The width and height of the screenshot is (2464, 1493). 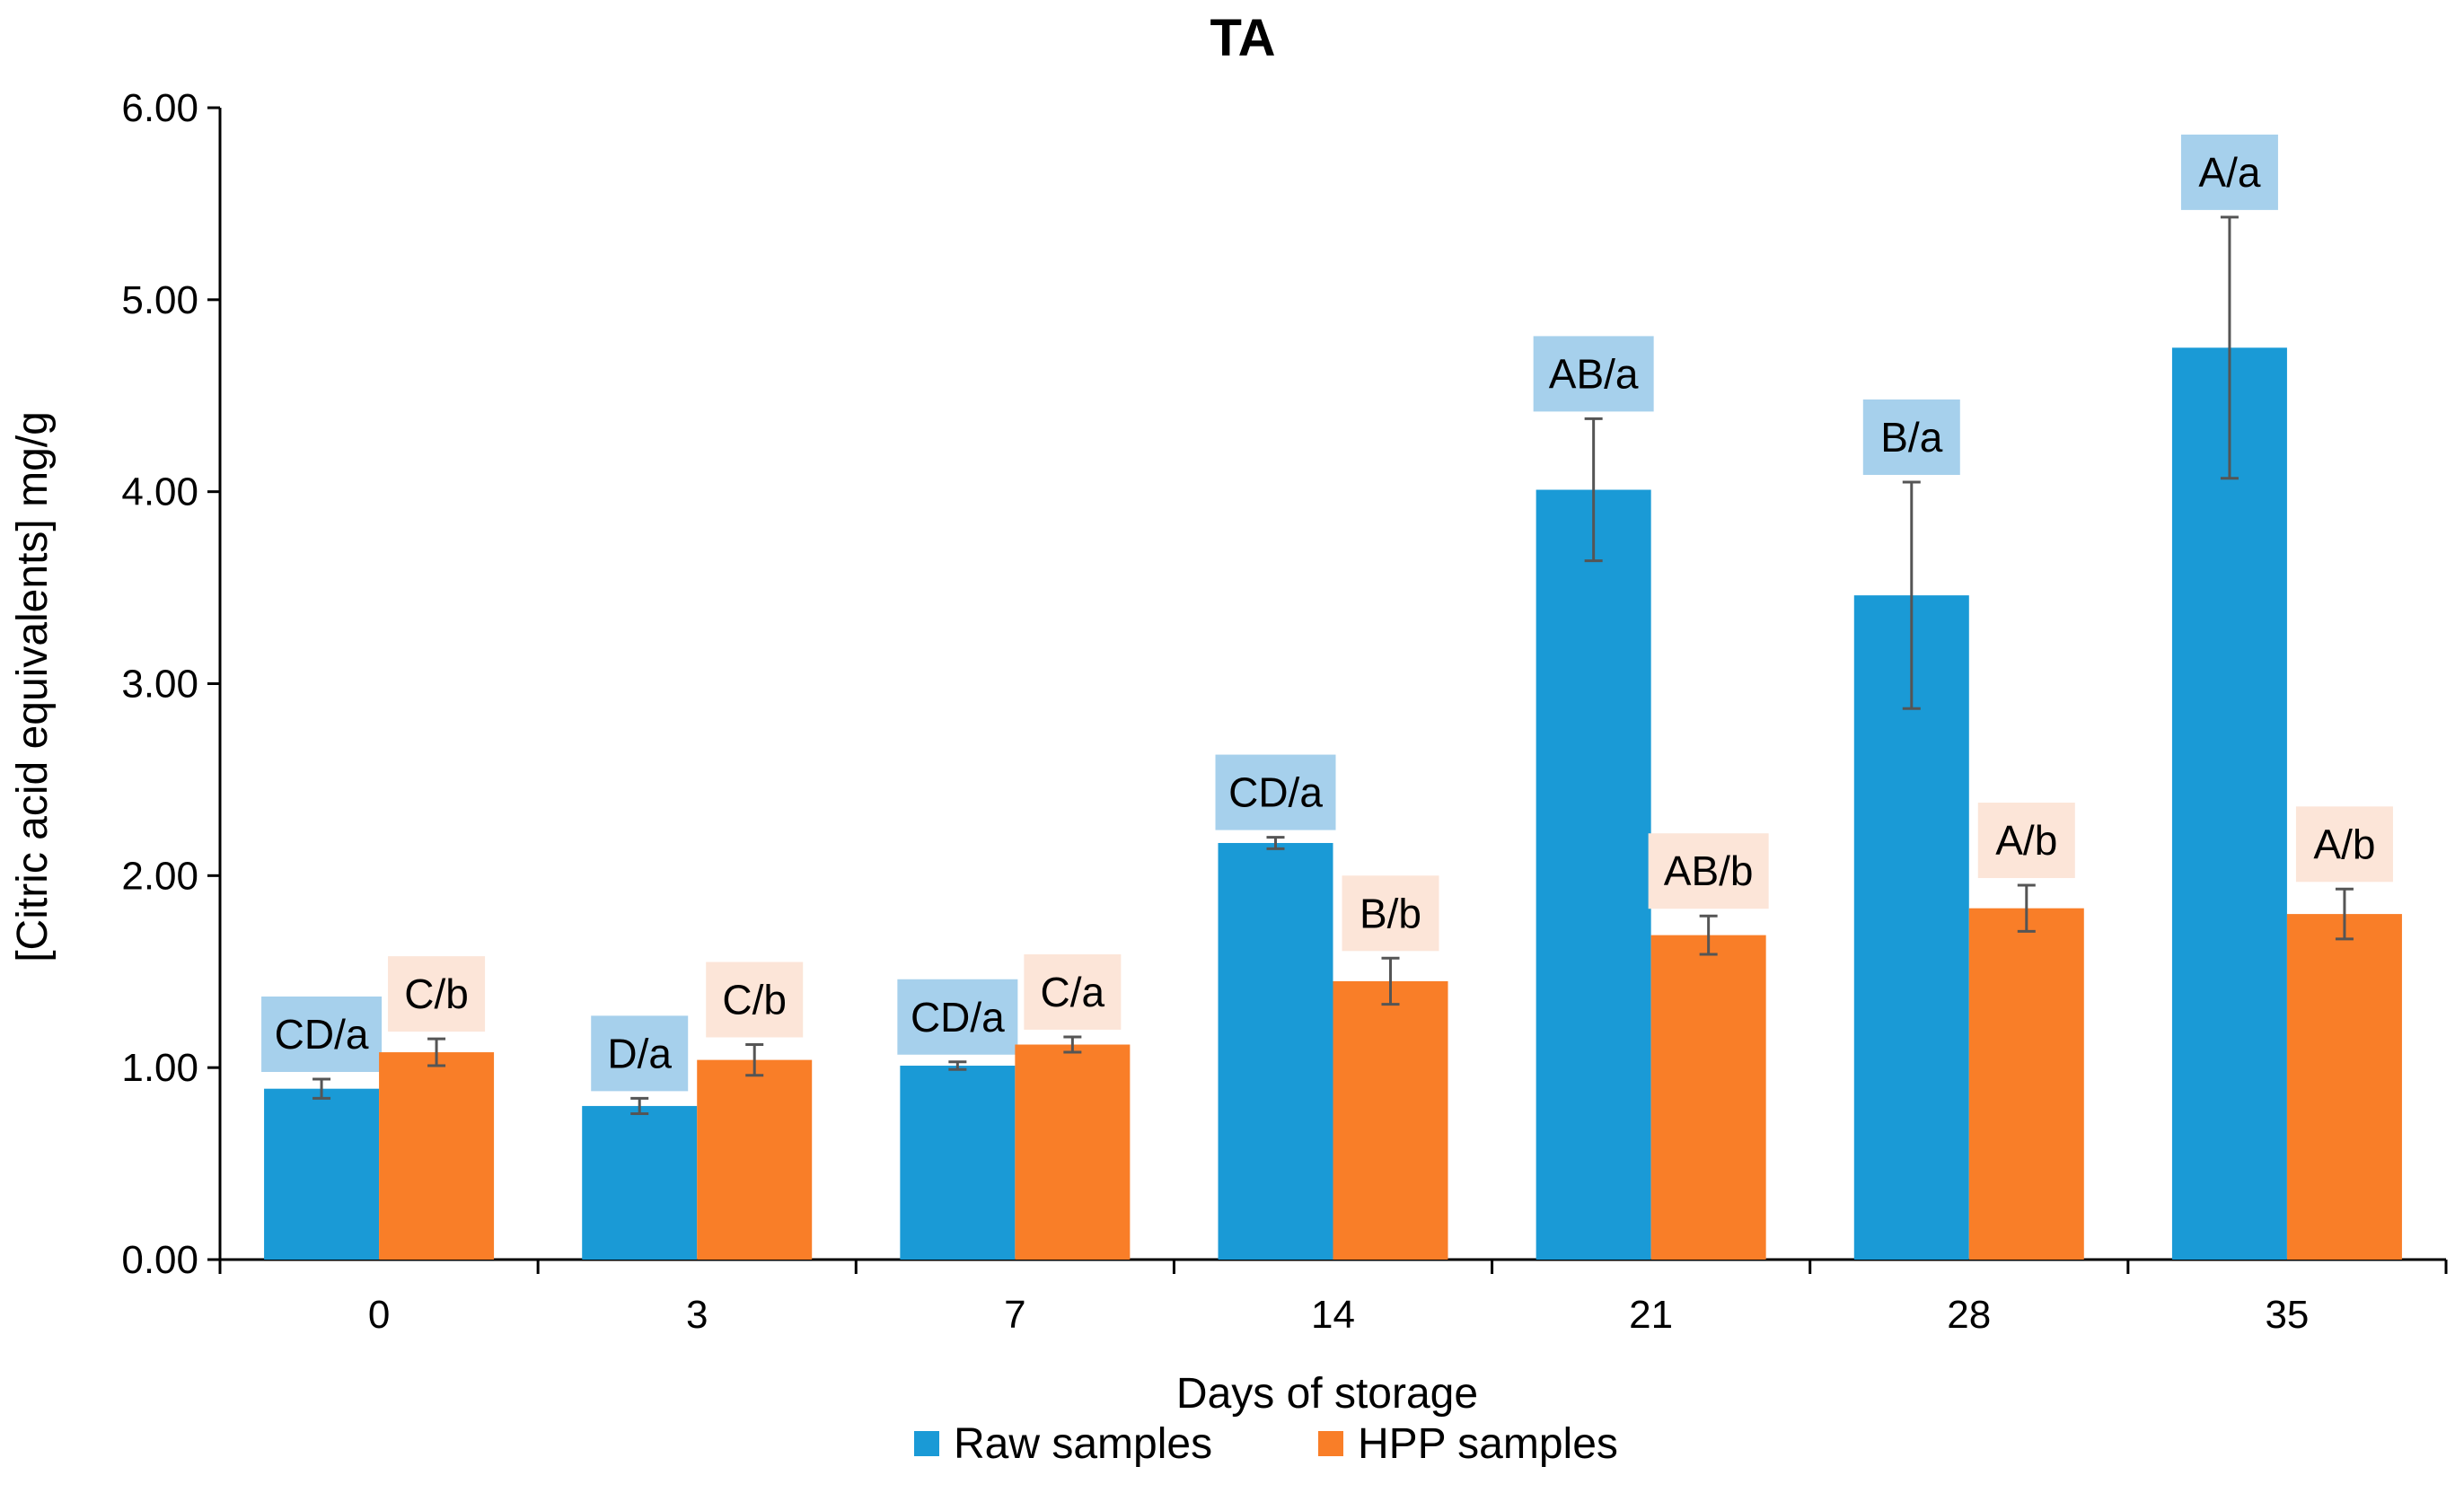 I want to click on significance-label: B/a, so click(x=1911, y=437).